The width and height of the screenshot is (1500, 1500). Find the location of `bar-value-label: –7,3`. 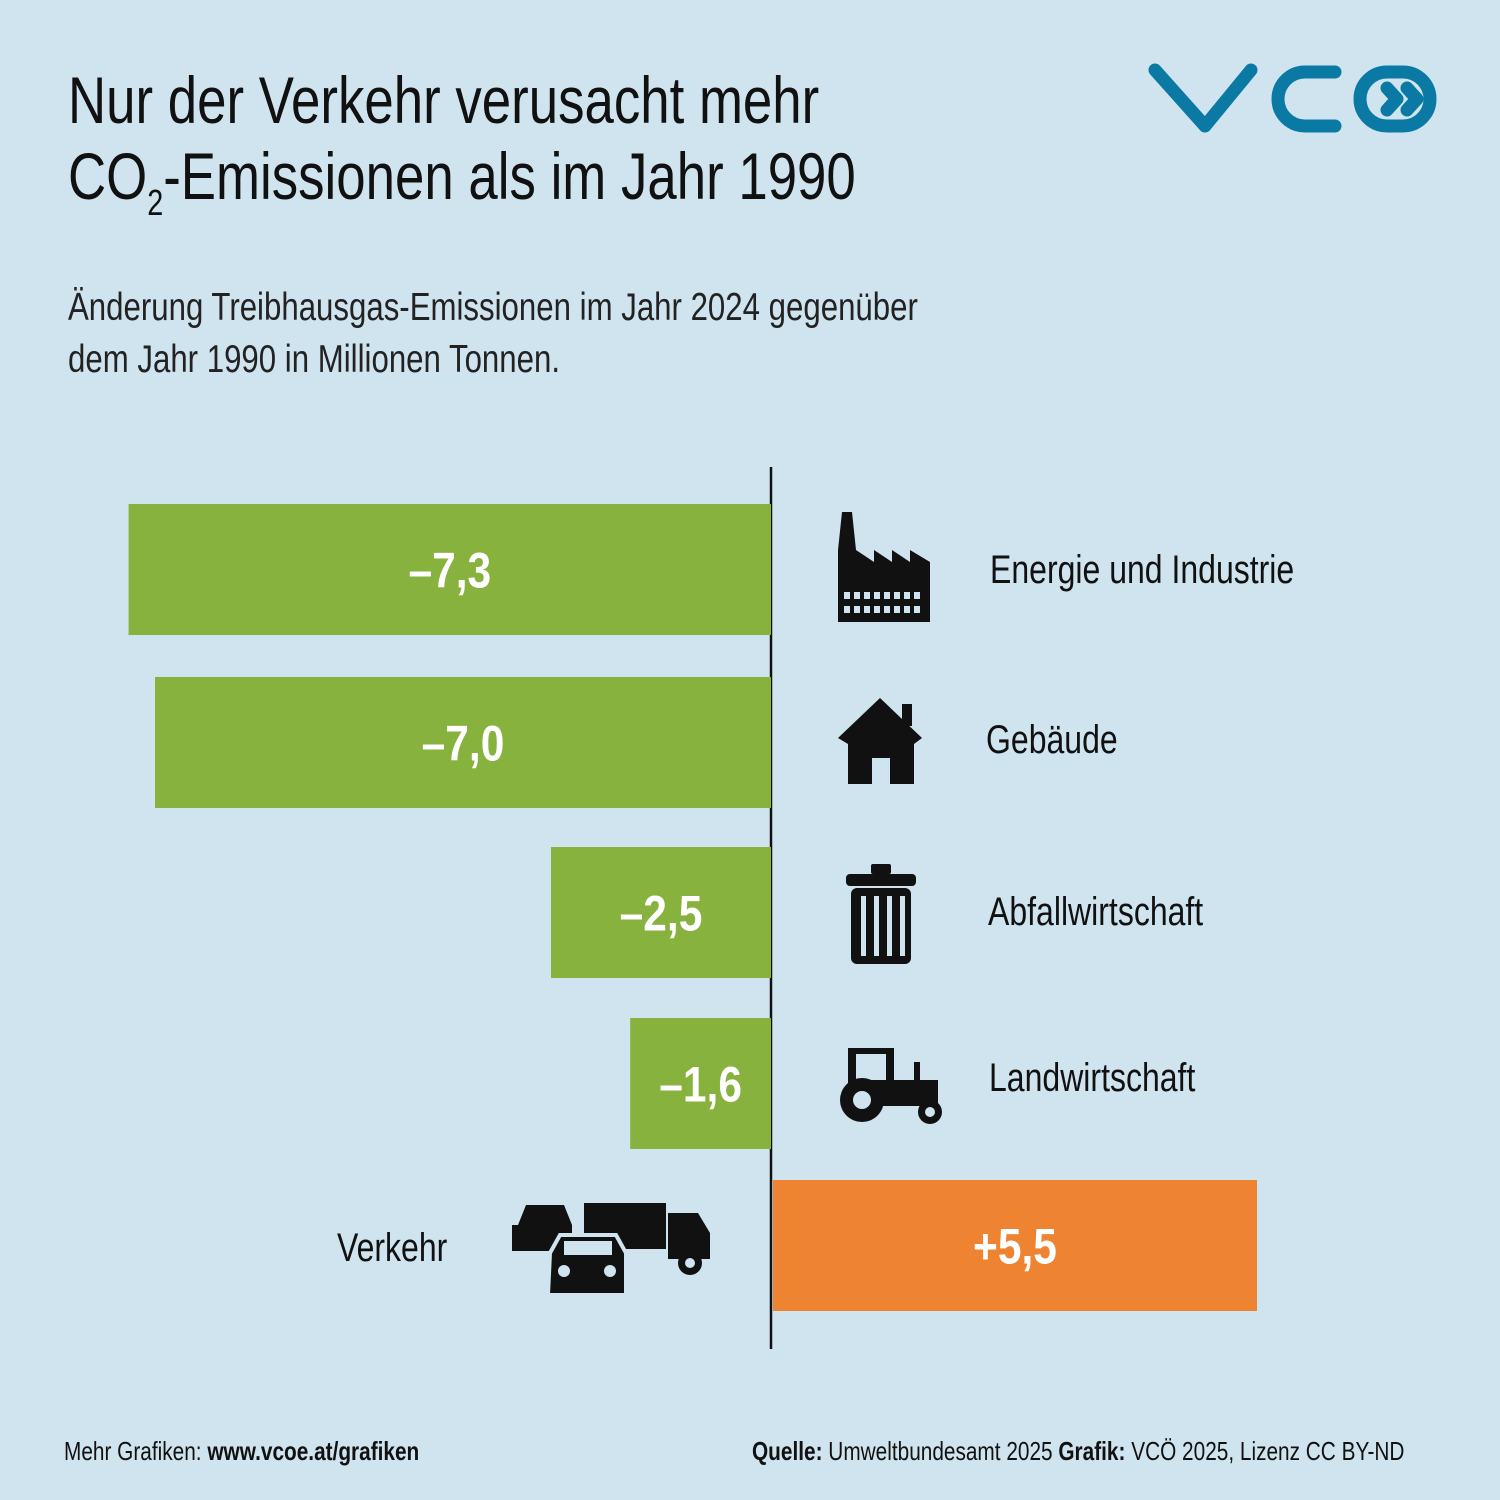

bar-value-label: –7,3 is located at coordinates (449, 570).